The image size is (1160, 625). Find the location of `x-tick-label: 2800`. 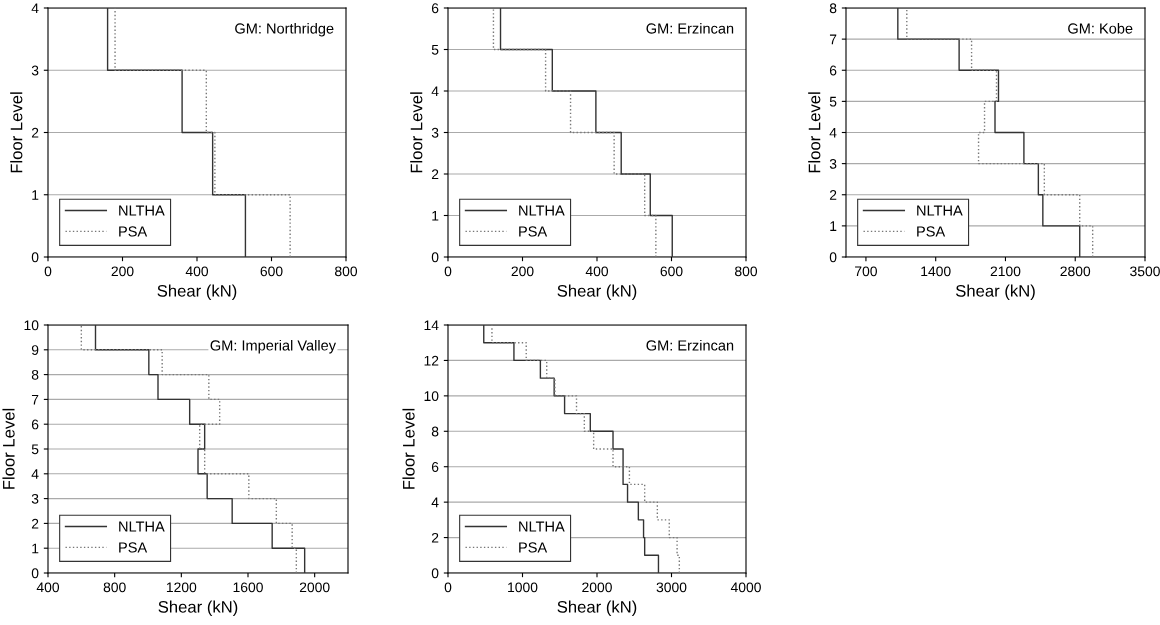

x-tick-label: 2800 is located at coordinates (1075, 271).